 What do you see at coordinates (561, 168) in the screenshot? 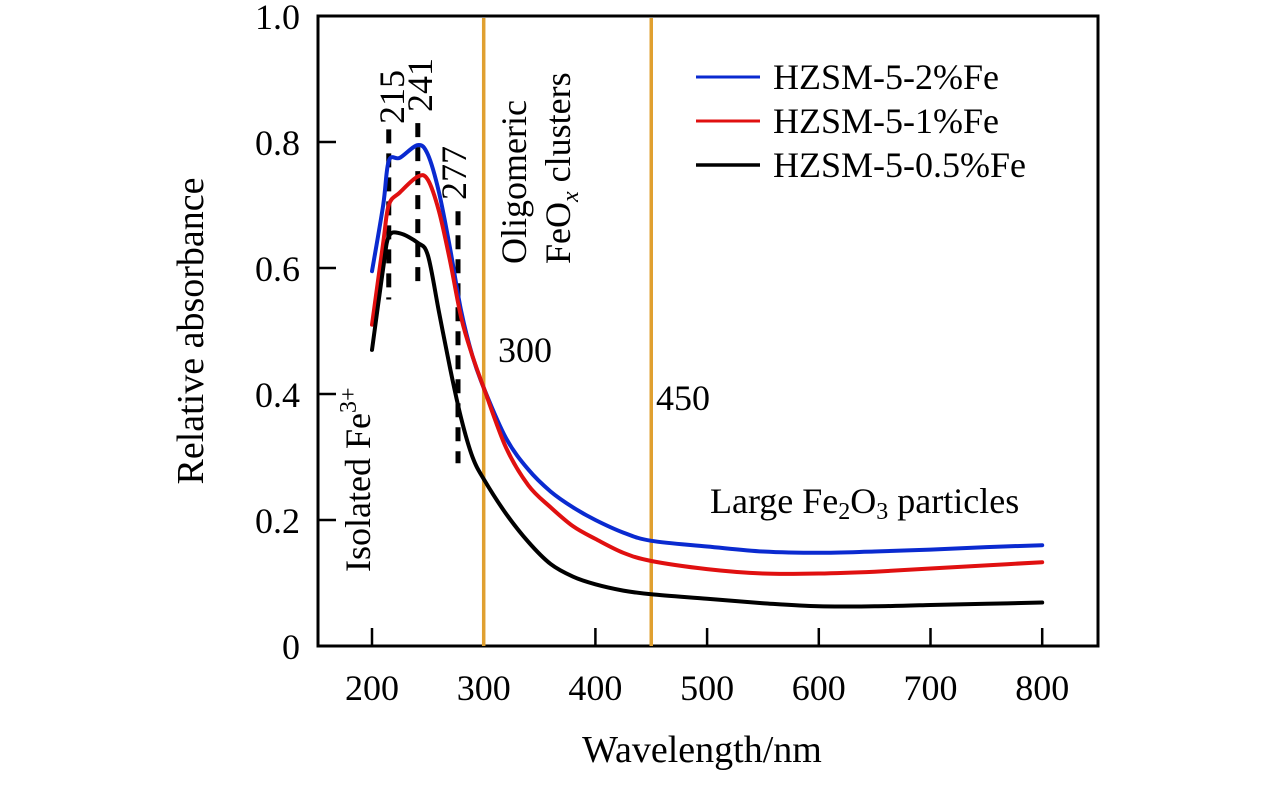
I see `annotation-oligomeric-line2: FeOx clusters` at bounding box center [561, 168].